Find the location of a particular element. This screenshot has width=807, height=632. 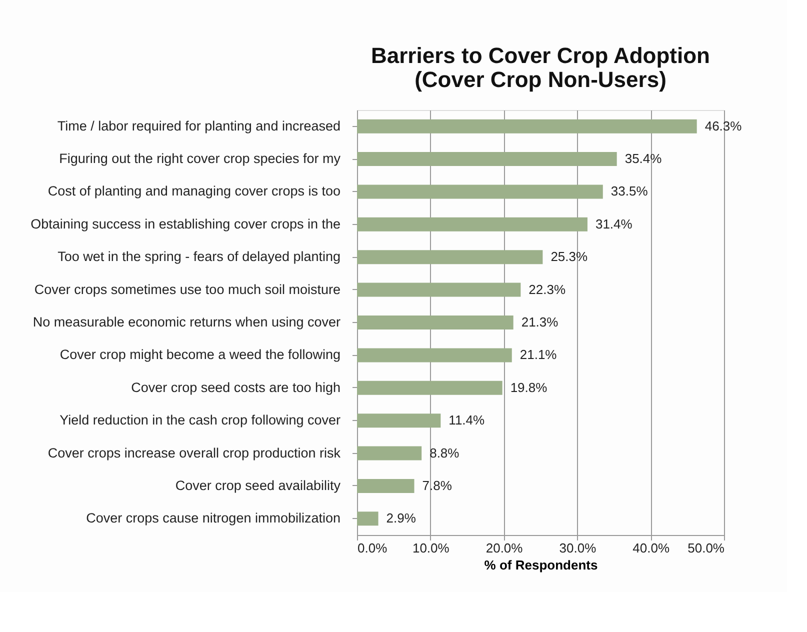

x-tick-label: 40.0% is located at coordinates (651, 548).